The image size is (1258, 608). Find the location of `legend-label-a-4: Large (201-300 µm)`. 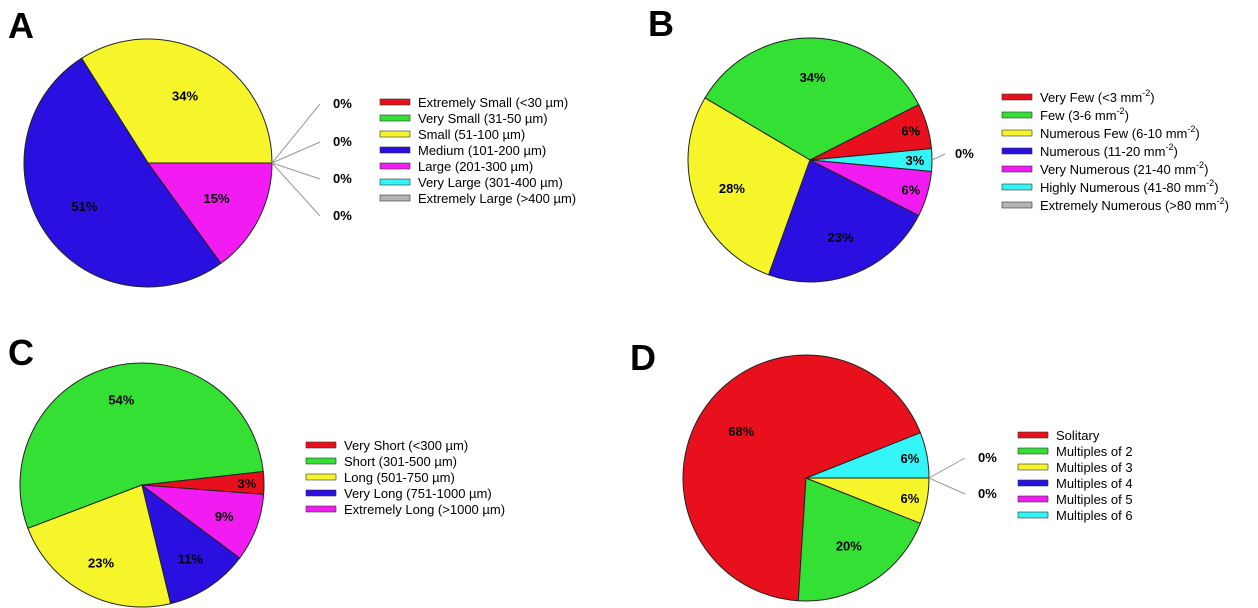

legend-label-a-4: Large (201-300 µm) is located at coordinates (475, 166).